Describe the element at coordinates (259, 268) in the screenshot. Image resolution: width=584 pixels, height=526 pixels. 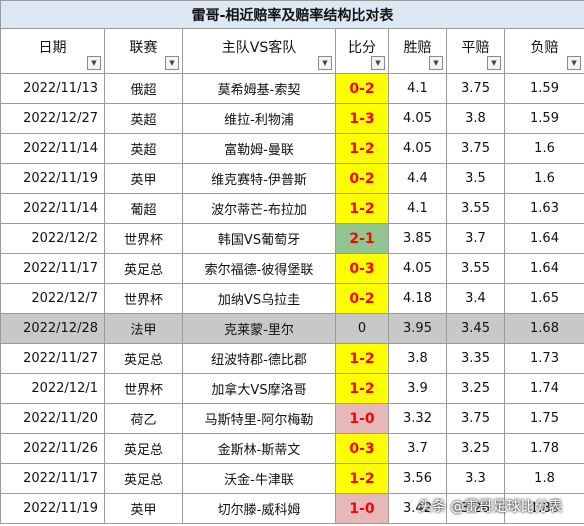
I see `teams-cell: 索尔福德-彼得堡联` at that location.